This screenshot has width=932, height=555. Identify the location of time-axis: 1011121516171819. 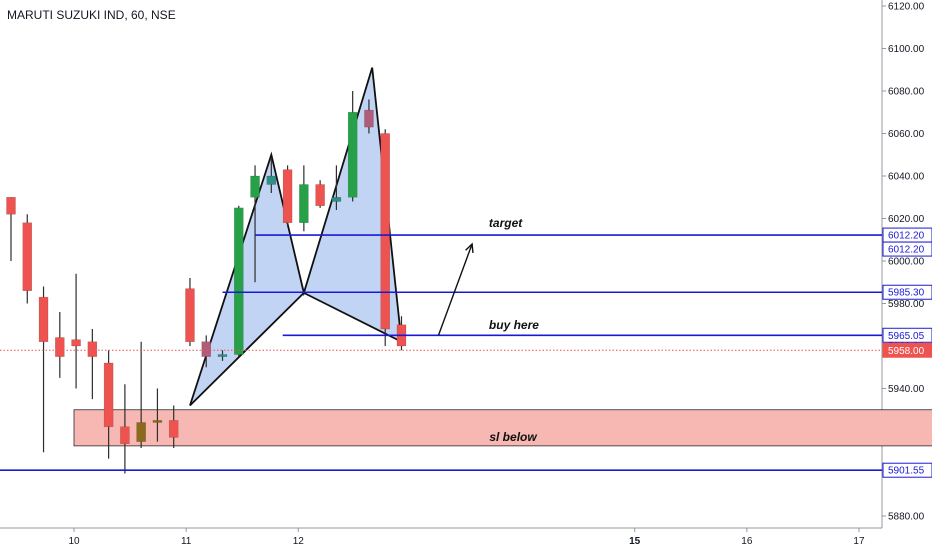
(466, 537).